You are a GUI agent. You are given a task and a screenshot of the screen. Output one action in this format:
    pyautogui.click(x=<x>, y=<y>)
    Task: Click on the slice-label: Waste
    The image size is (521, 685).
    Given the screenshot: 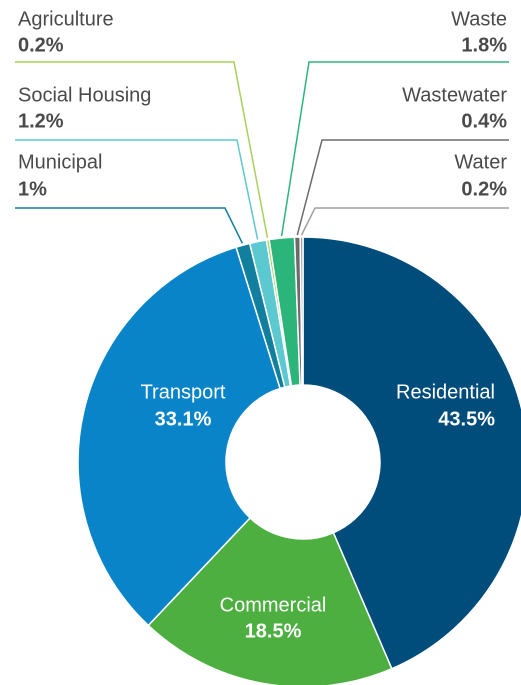 What is the action you would take?
    pyautogui.click(x=479, y=19)
    